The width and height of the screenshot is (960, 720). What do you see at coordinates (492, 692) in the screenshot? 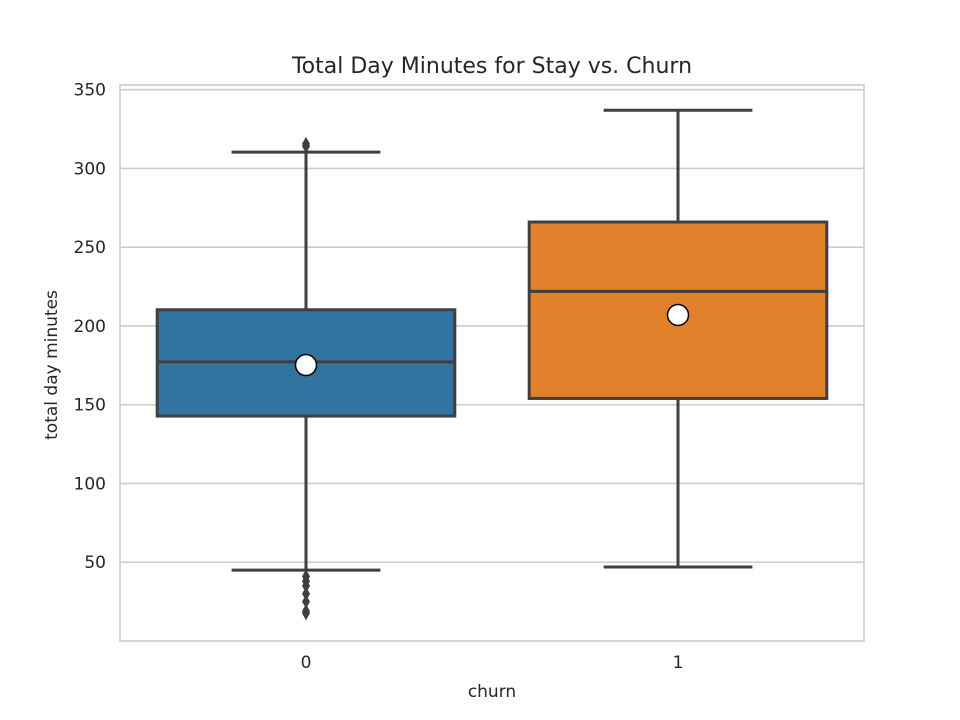
I see `x-axis-label: churn` at bounding box center [492, 692].